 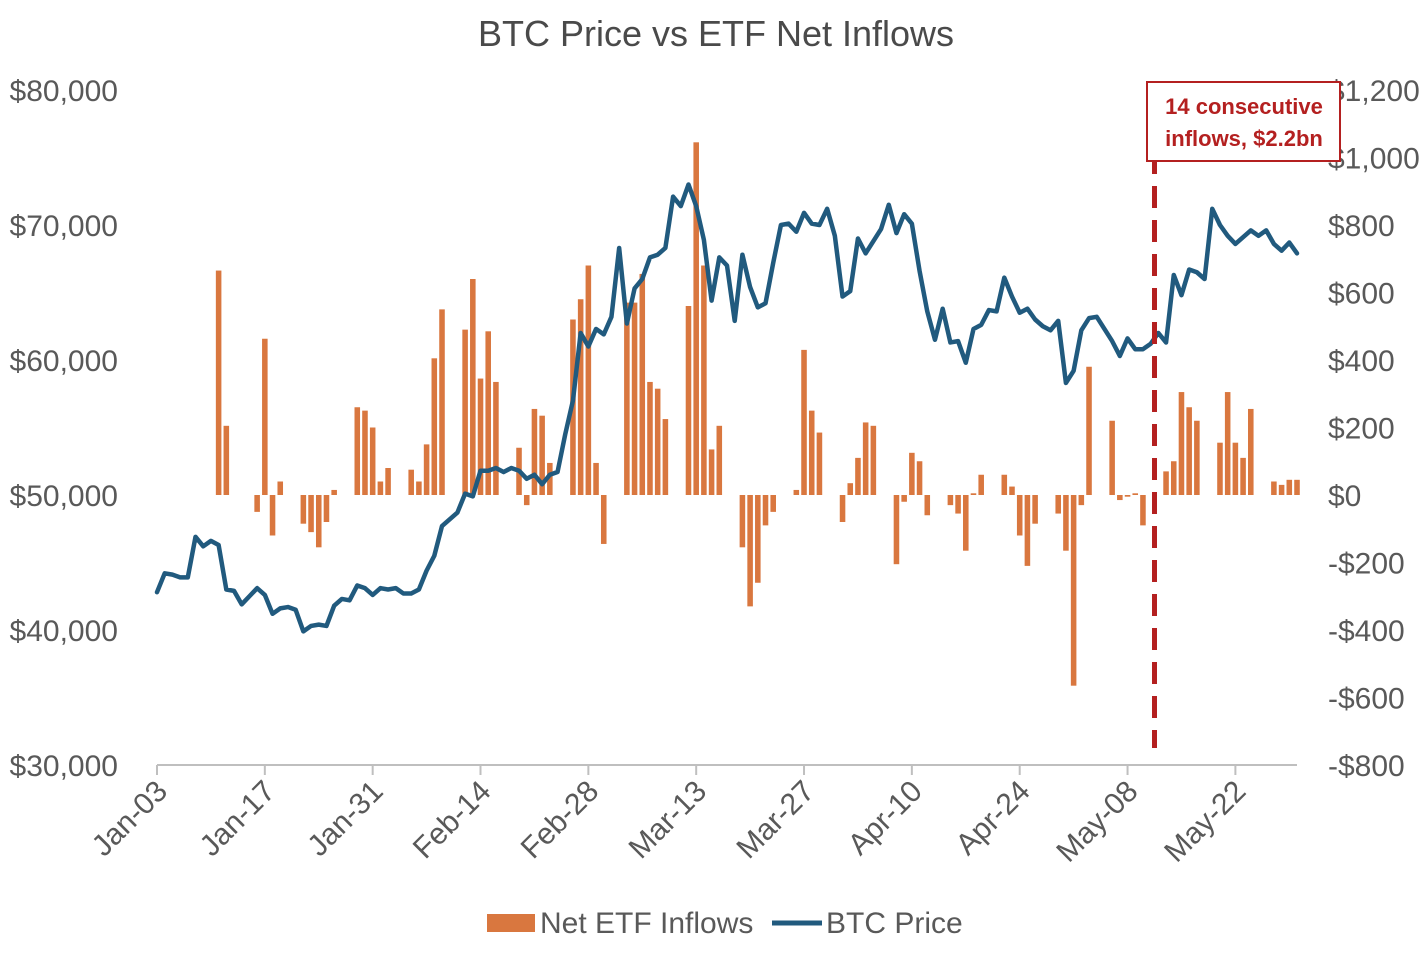 What do you see at coordinates (1243, 414) in the screenshot?
I see `annotation-group: 14 consecutive inflows, $2.2bn` at bounding box center [1243, 414].